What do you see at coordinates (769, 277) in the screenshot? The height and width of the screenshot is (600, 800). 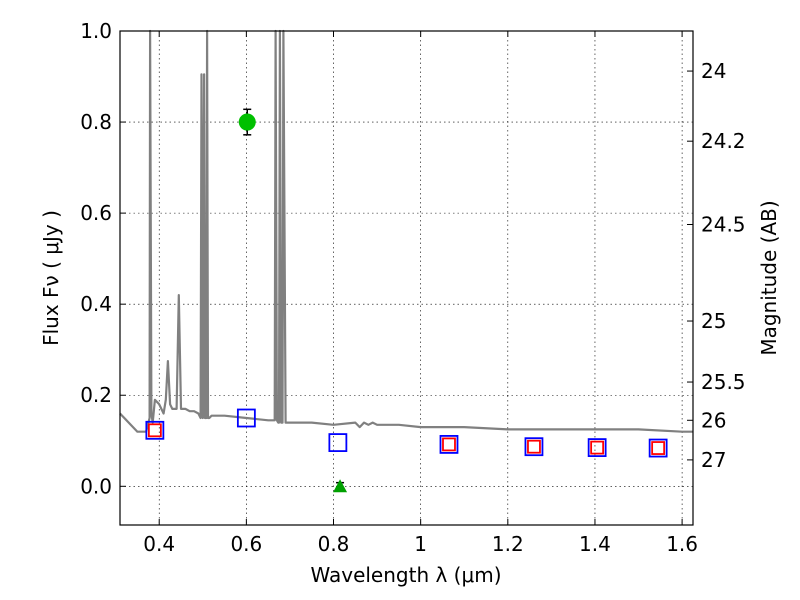 I see `y2-axis-label: Magnitude (AB)` at bounding box center [769, 277].